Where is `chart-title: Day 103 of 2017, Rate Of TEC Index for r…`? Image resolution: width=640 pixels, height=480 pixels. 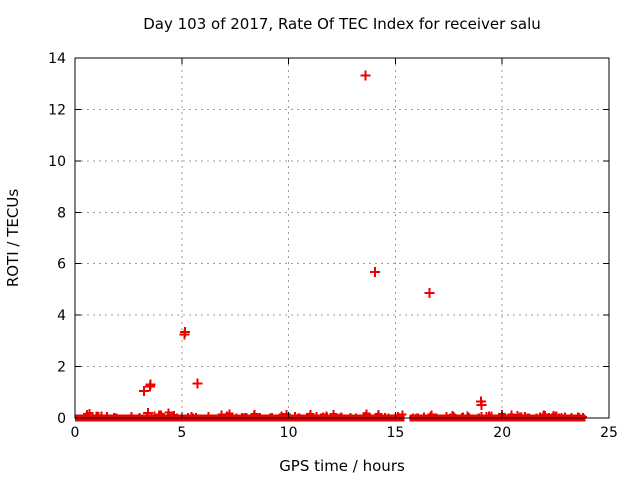
chart-title: Day 103 of 2017, Rate Of TEC Index for r… is located at coordinates (342, 24).